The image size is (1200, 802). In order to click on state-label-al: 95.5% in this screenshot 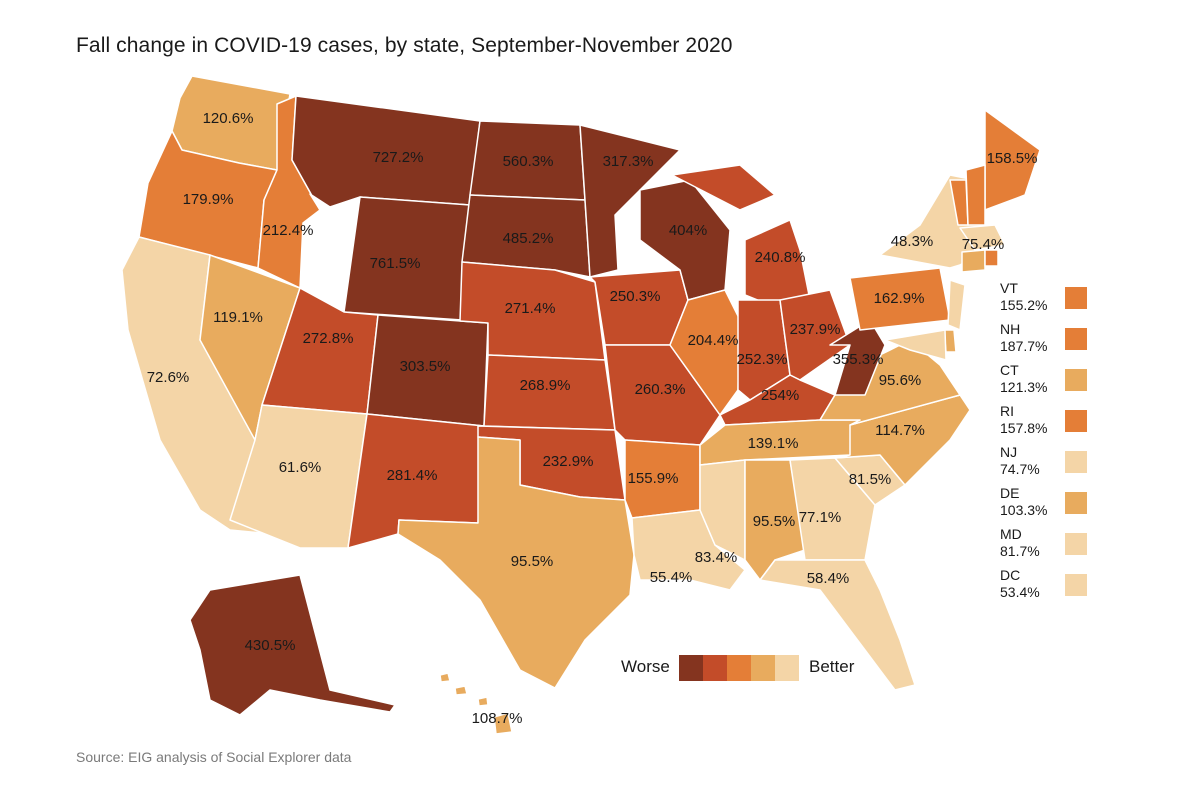, I will do `click(774, 521)`.